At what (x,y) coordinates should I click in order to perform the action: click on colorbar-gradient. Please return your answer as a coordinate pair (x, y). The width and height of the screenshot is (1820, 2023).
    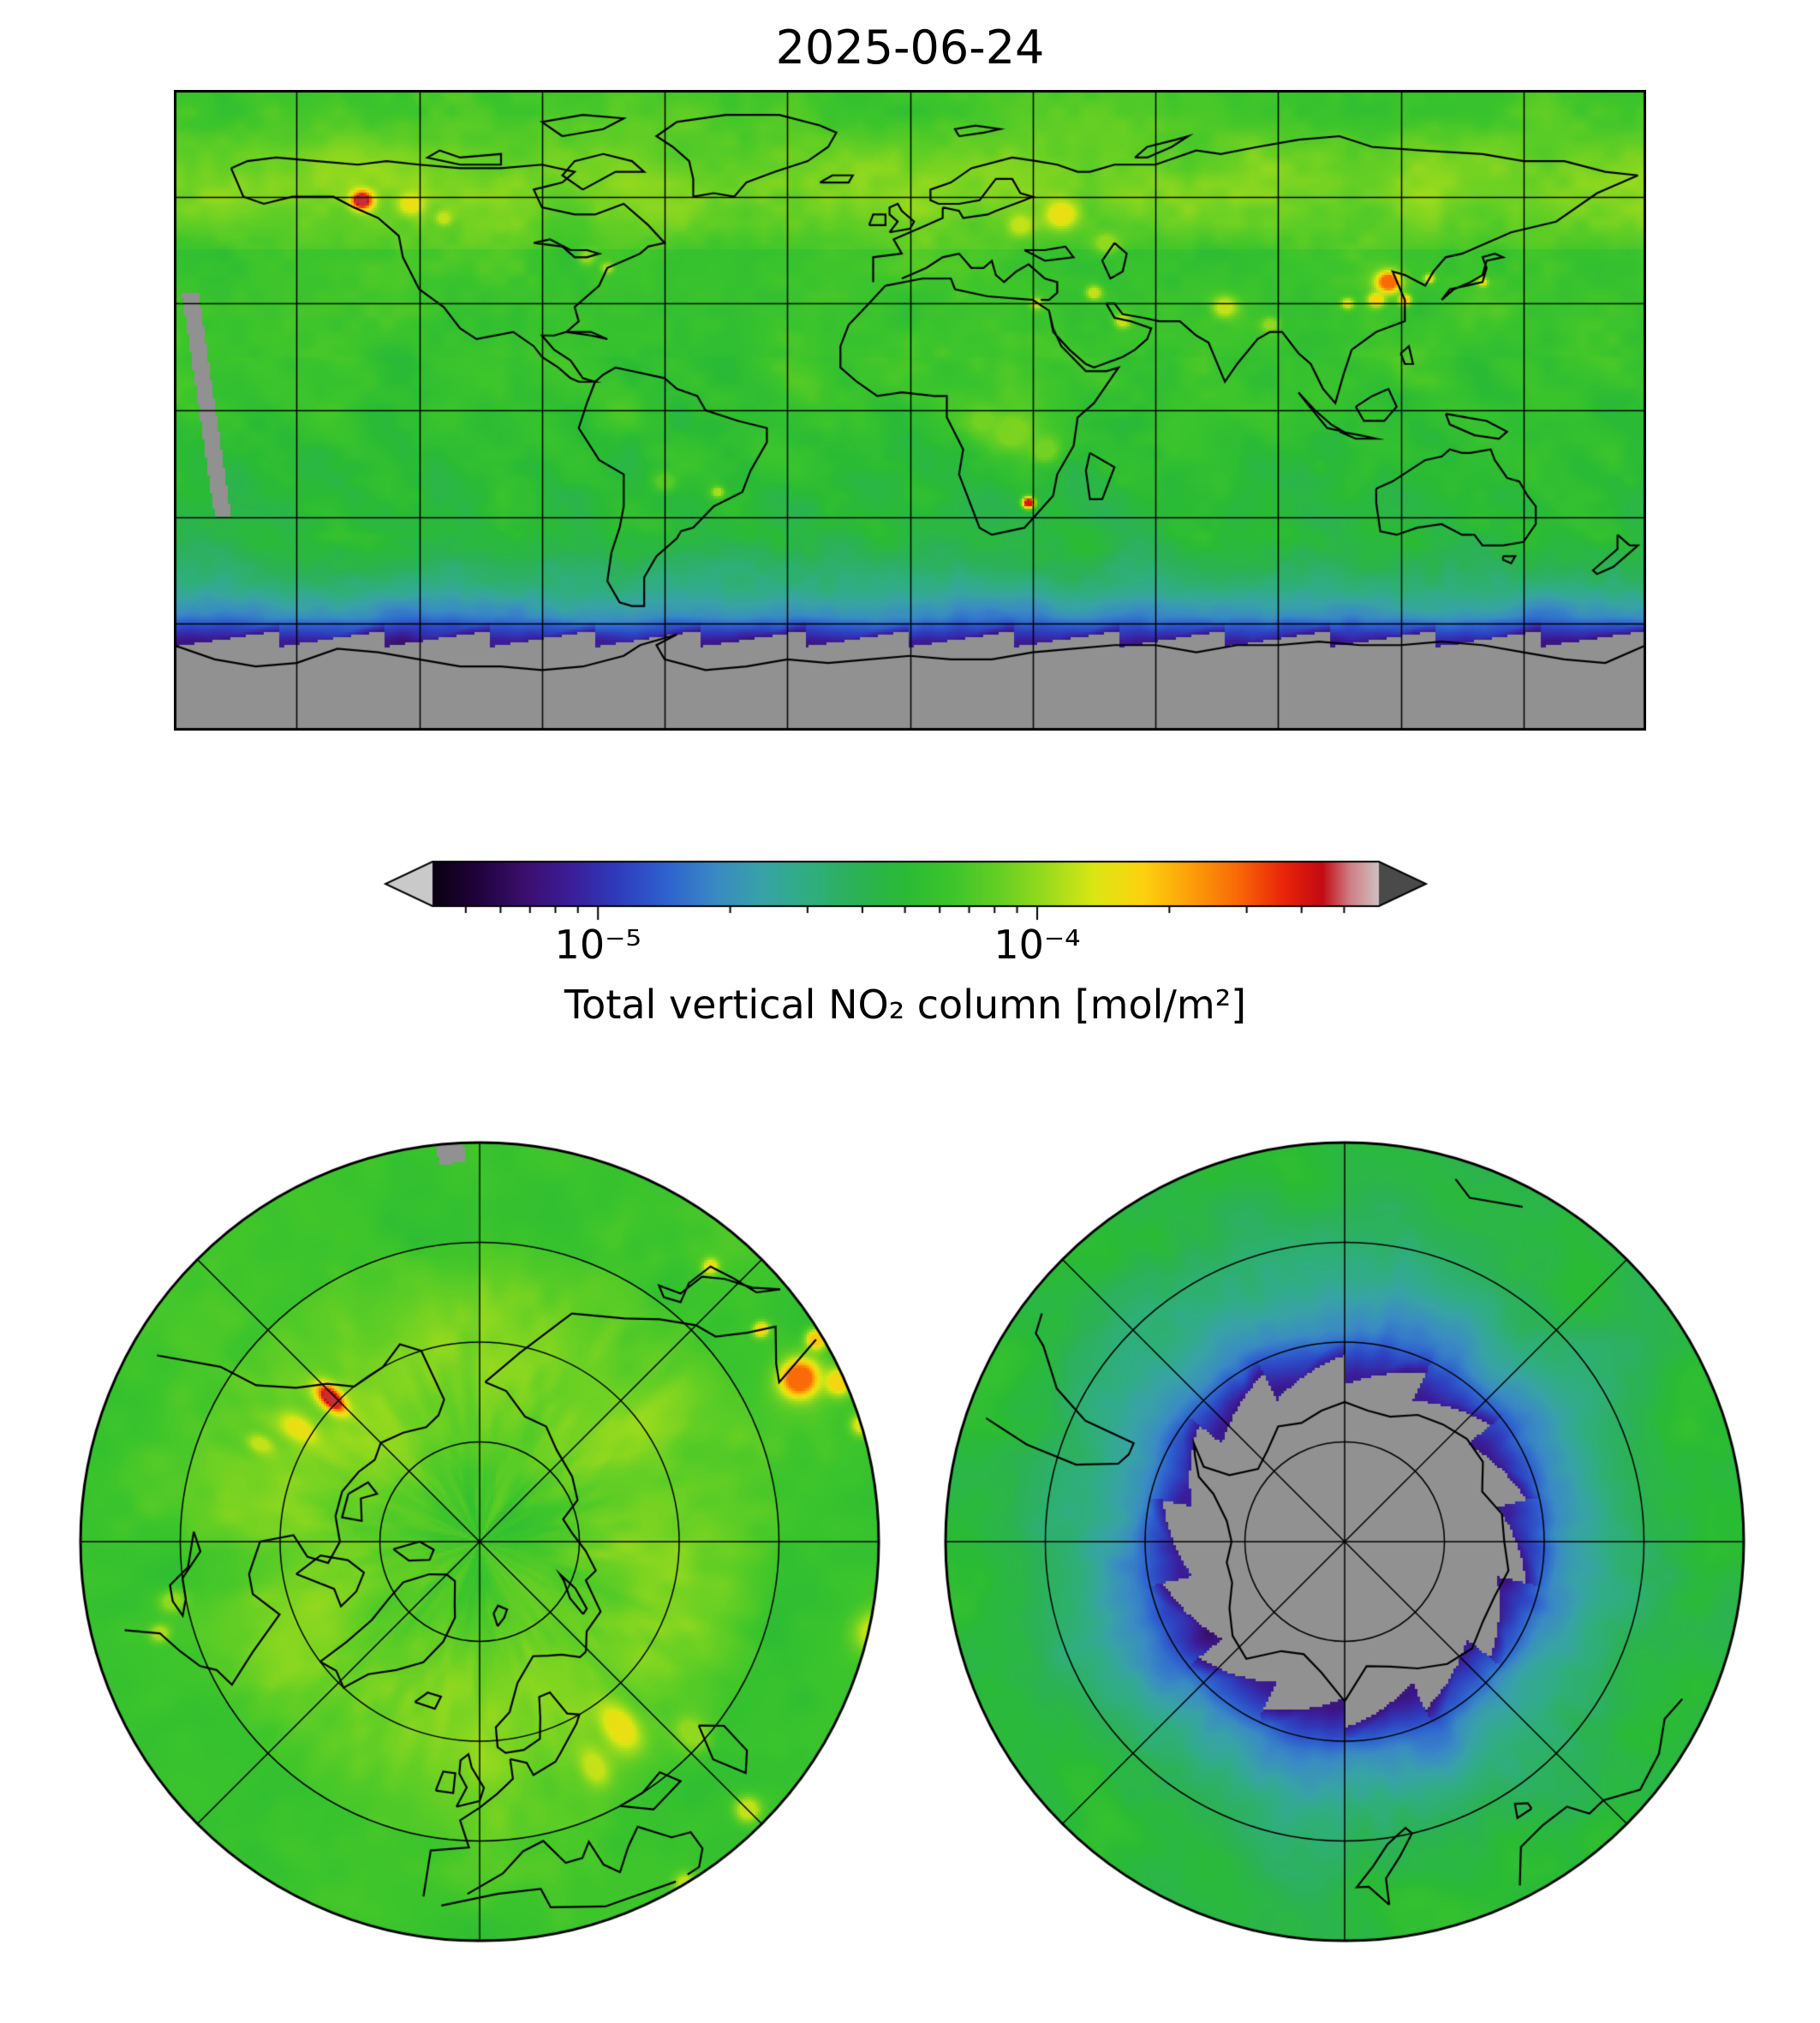
    Looking at the image, I should click on (909, 891).